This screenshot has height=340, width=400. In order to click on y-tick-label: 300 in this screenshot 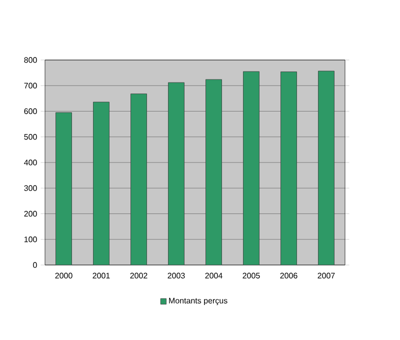, I will do `click(30, 188)`.